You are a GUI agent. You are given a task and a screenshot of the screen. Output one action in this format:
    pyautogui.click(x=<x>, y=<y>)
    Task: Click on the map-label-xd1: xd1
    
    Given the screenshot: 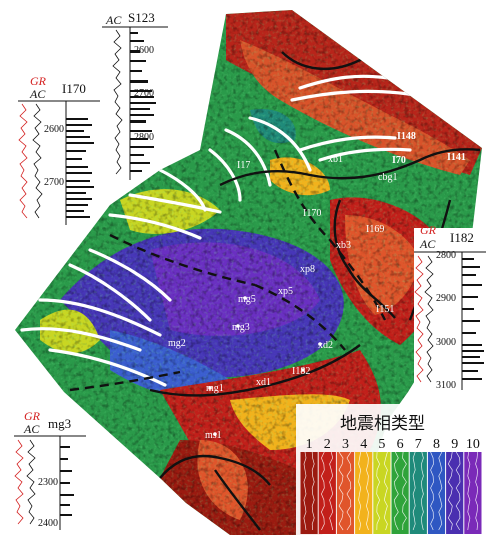 What is the action you would take?
    pyautogui.click(x=263, y=382)
    